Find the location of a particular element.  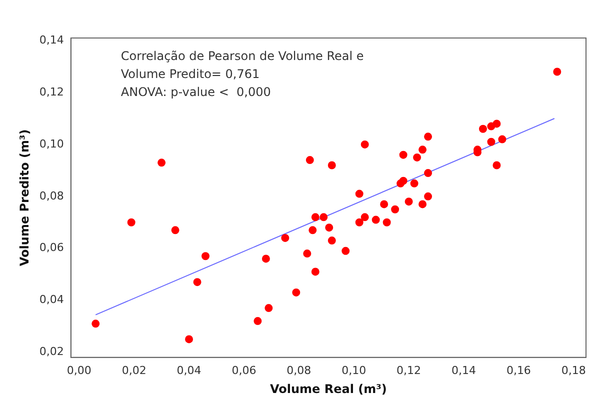

y-tick-label: 0,06 is located at coordinates (51, 247).